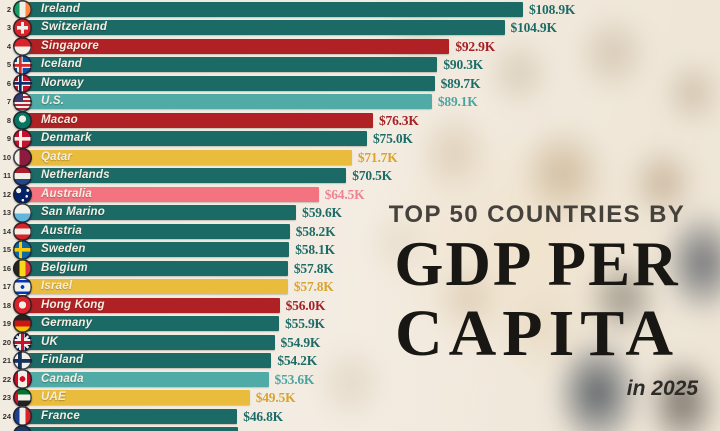 The image size is (720, 431). I want to click on country-label: Belgium, so click(64, 267).